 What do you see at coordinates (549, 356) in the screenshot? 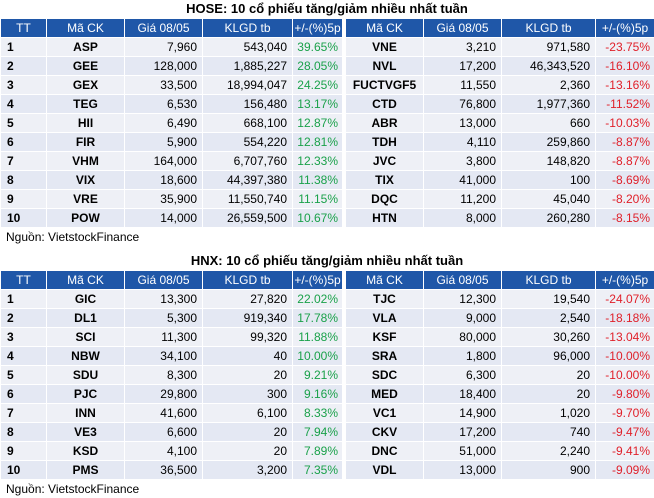
I see `loser-volume: 96,000` at bounding box center [549, 356].